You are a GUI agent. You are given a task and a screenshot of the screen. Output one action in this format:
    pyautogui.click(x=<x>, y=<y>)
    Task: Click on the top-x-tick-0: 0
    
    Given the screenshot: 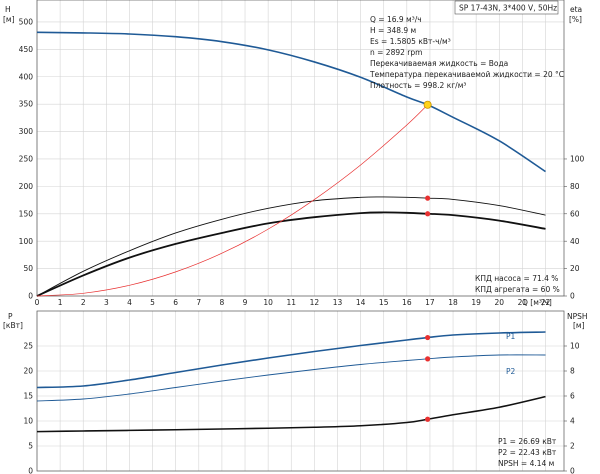 What is the action you would take?
    pyautogui.click(x=37, y=302)
    